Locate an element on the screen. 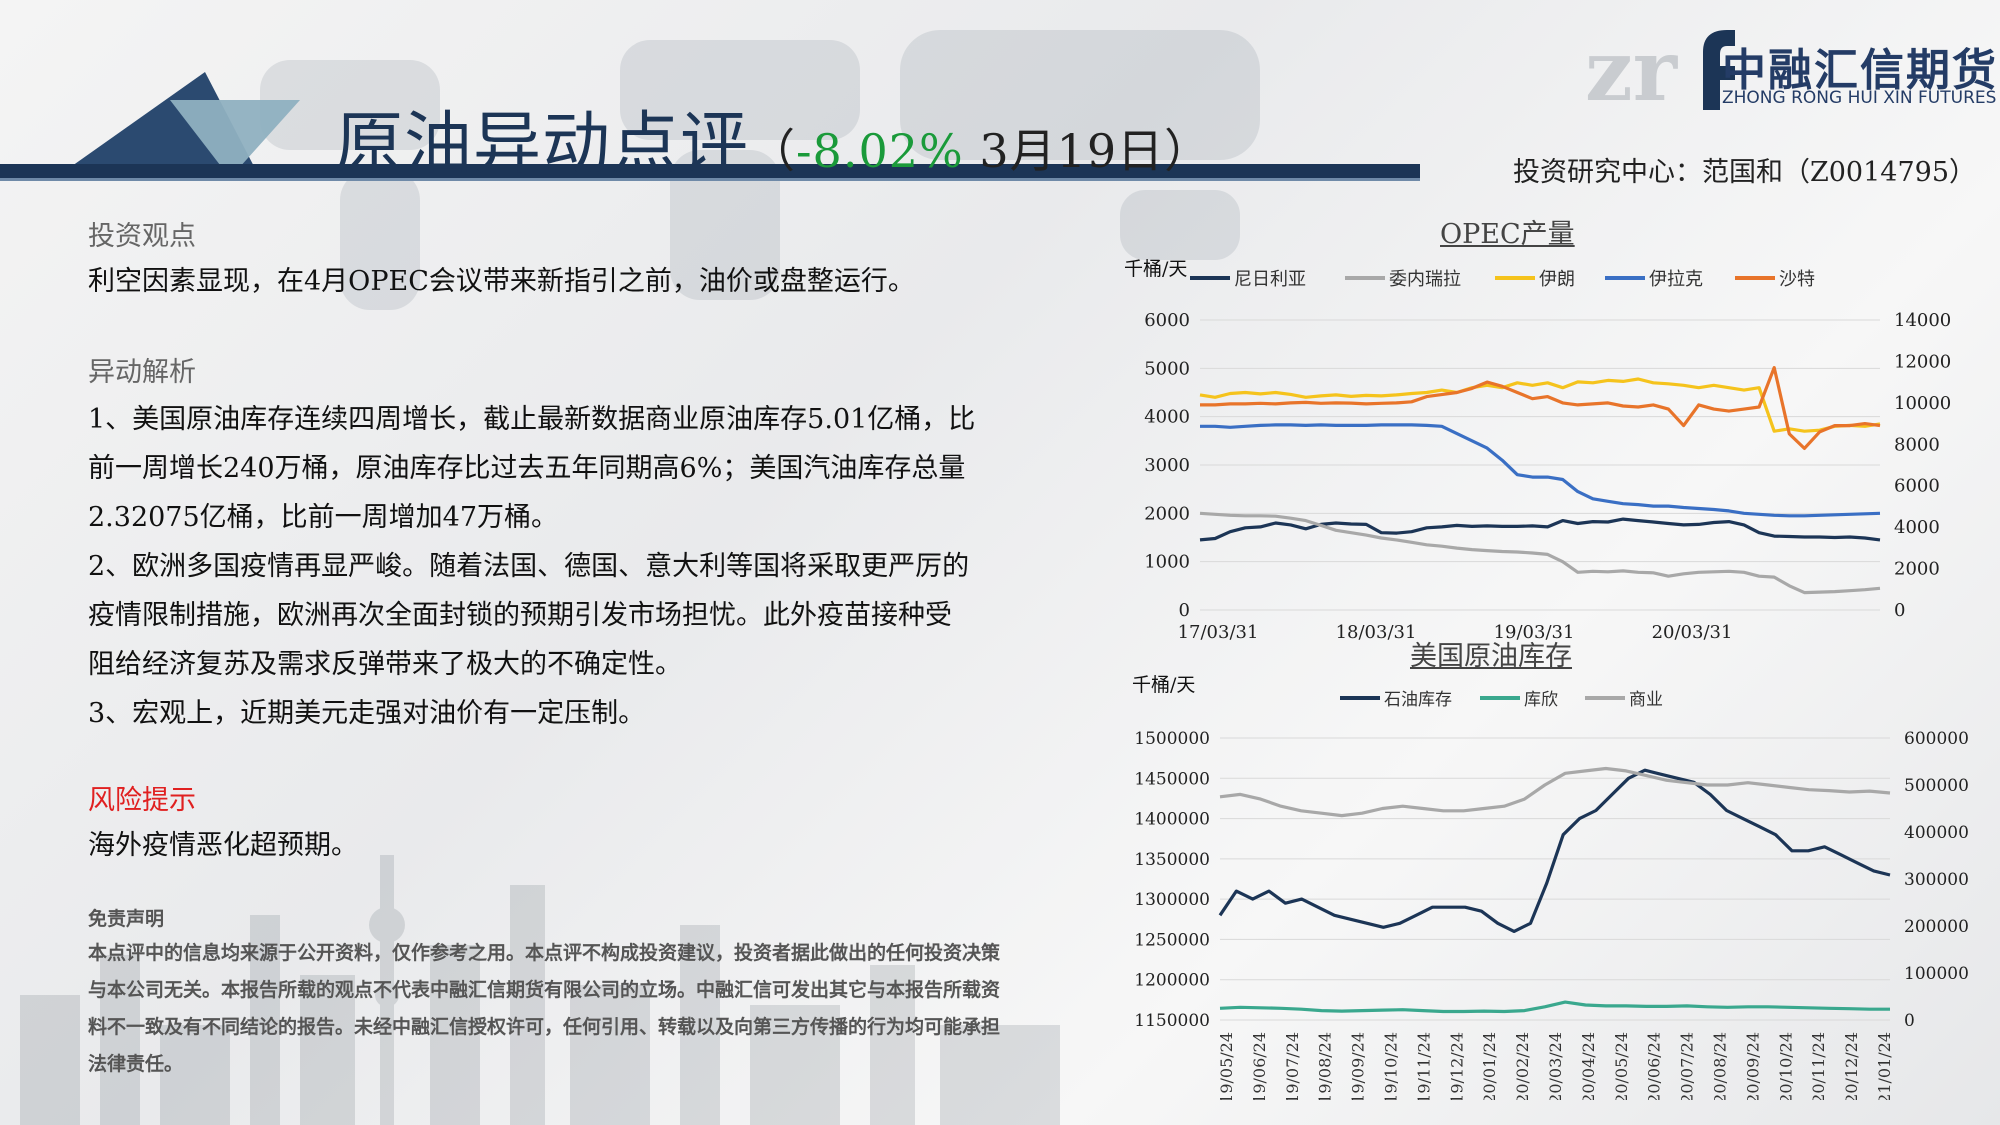 The height and width of the screenshot is (1125, 2000). header-triangle-decoration is located at coordinates (177, 125).